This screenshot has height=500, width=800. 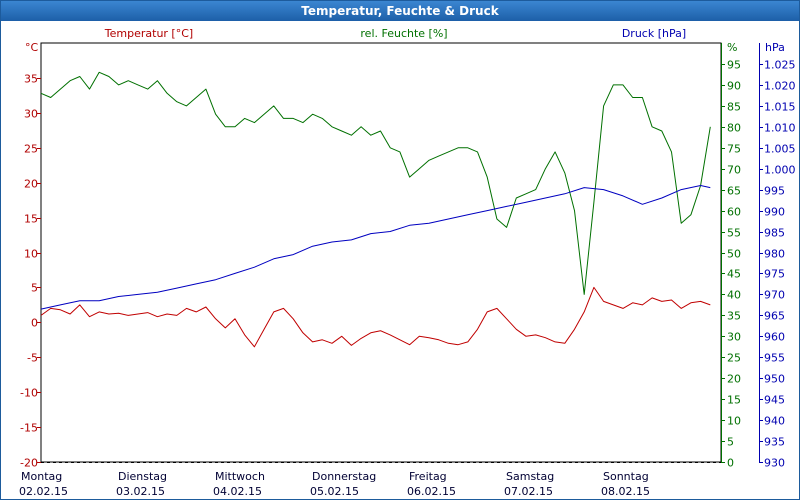 I want to click on temperature-tick-label: 20, so click(x=31, y=184).